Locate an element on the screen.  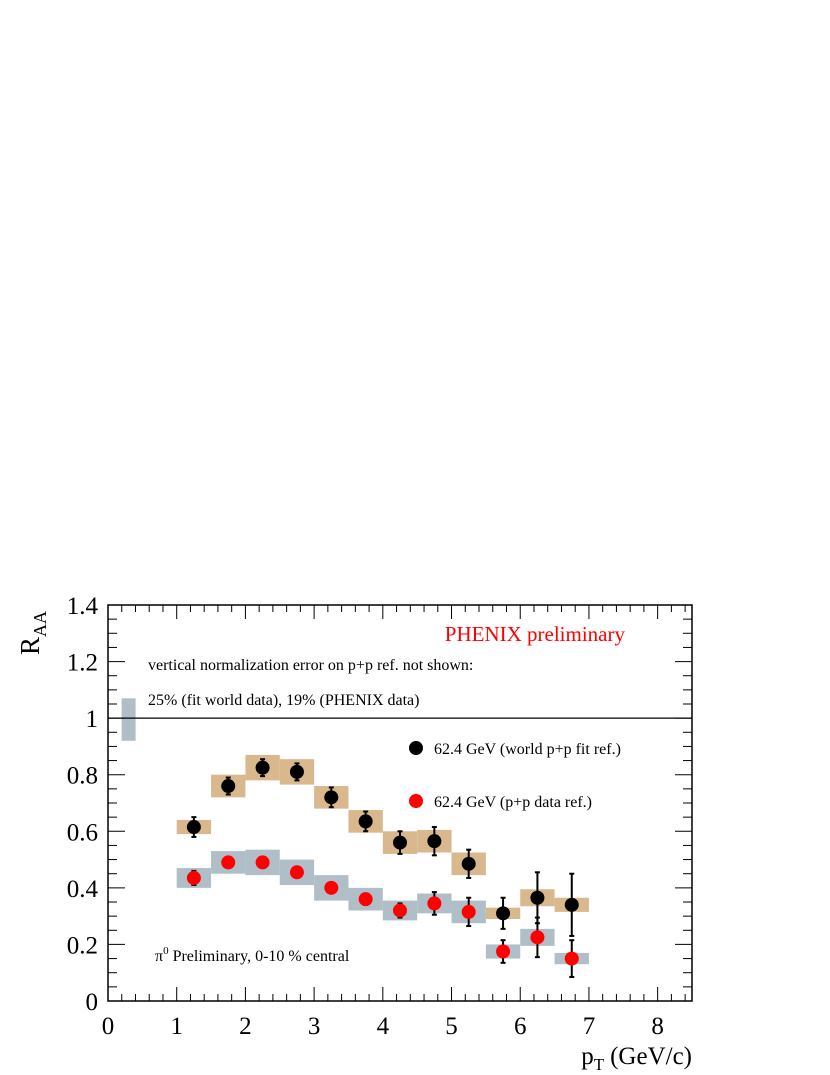
x-tick-label-0: 0 is located at coordinates (108, 1026).